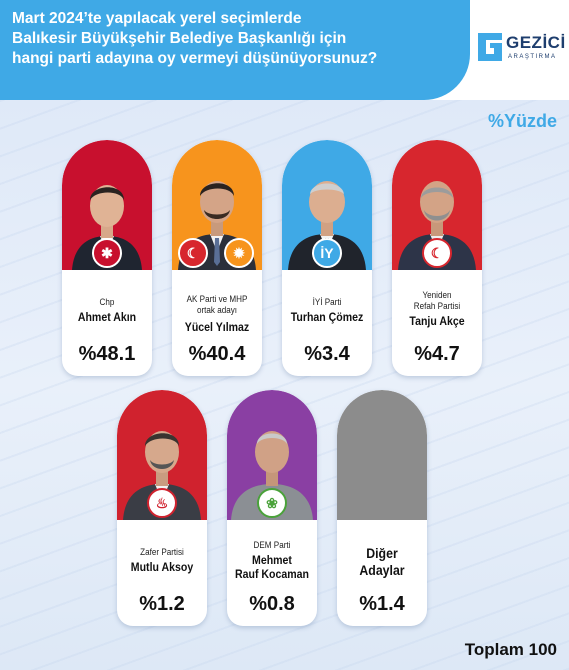 This screenshot has width=569, height=670. Describe the element at coordinates (162, 503) in the screenshot. I see `zafer-partisi-logo-icon: ♨` at that location.